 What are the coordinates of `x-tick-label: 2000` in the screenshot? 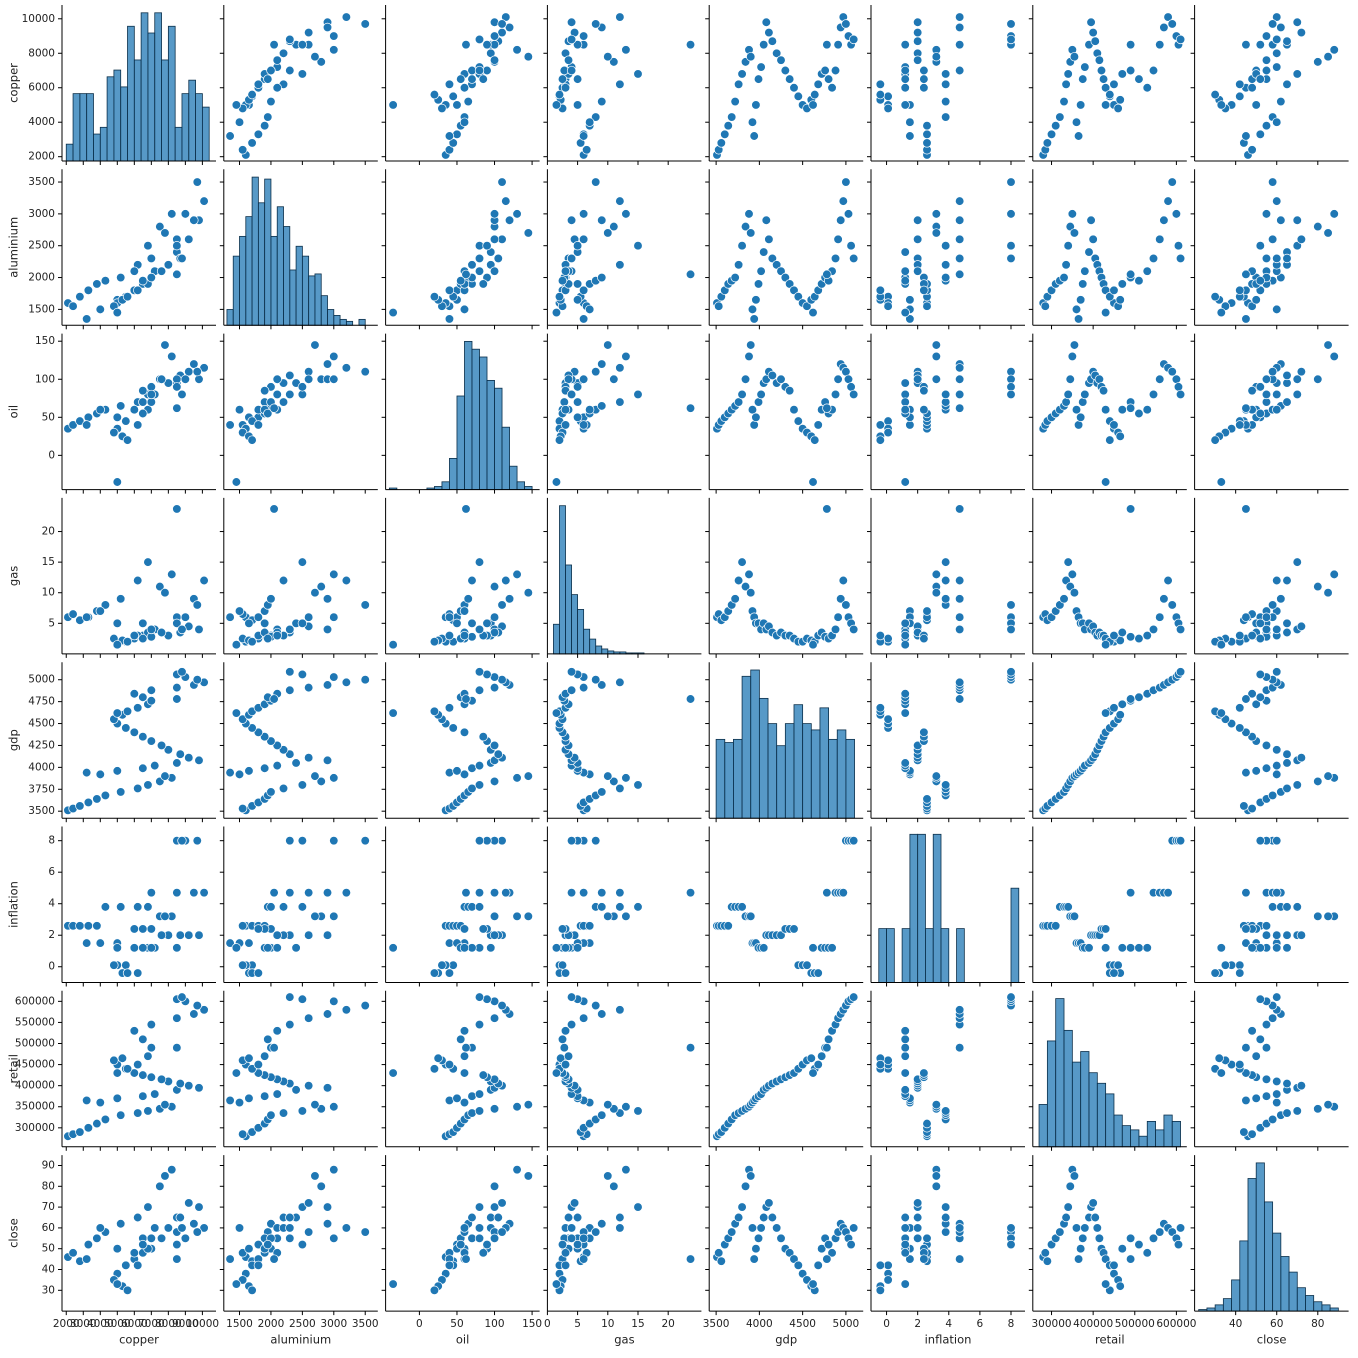 It's located at (66, 1324).